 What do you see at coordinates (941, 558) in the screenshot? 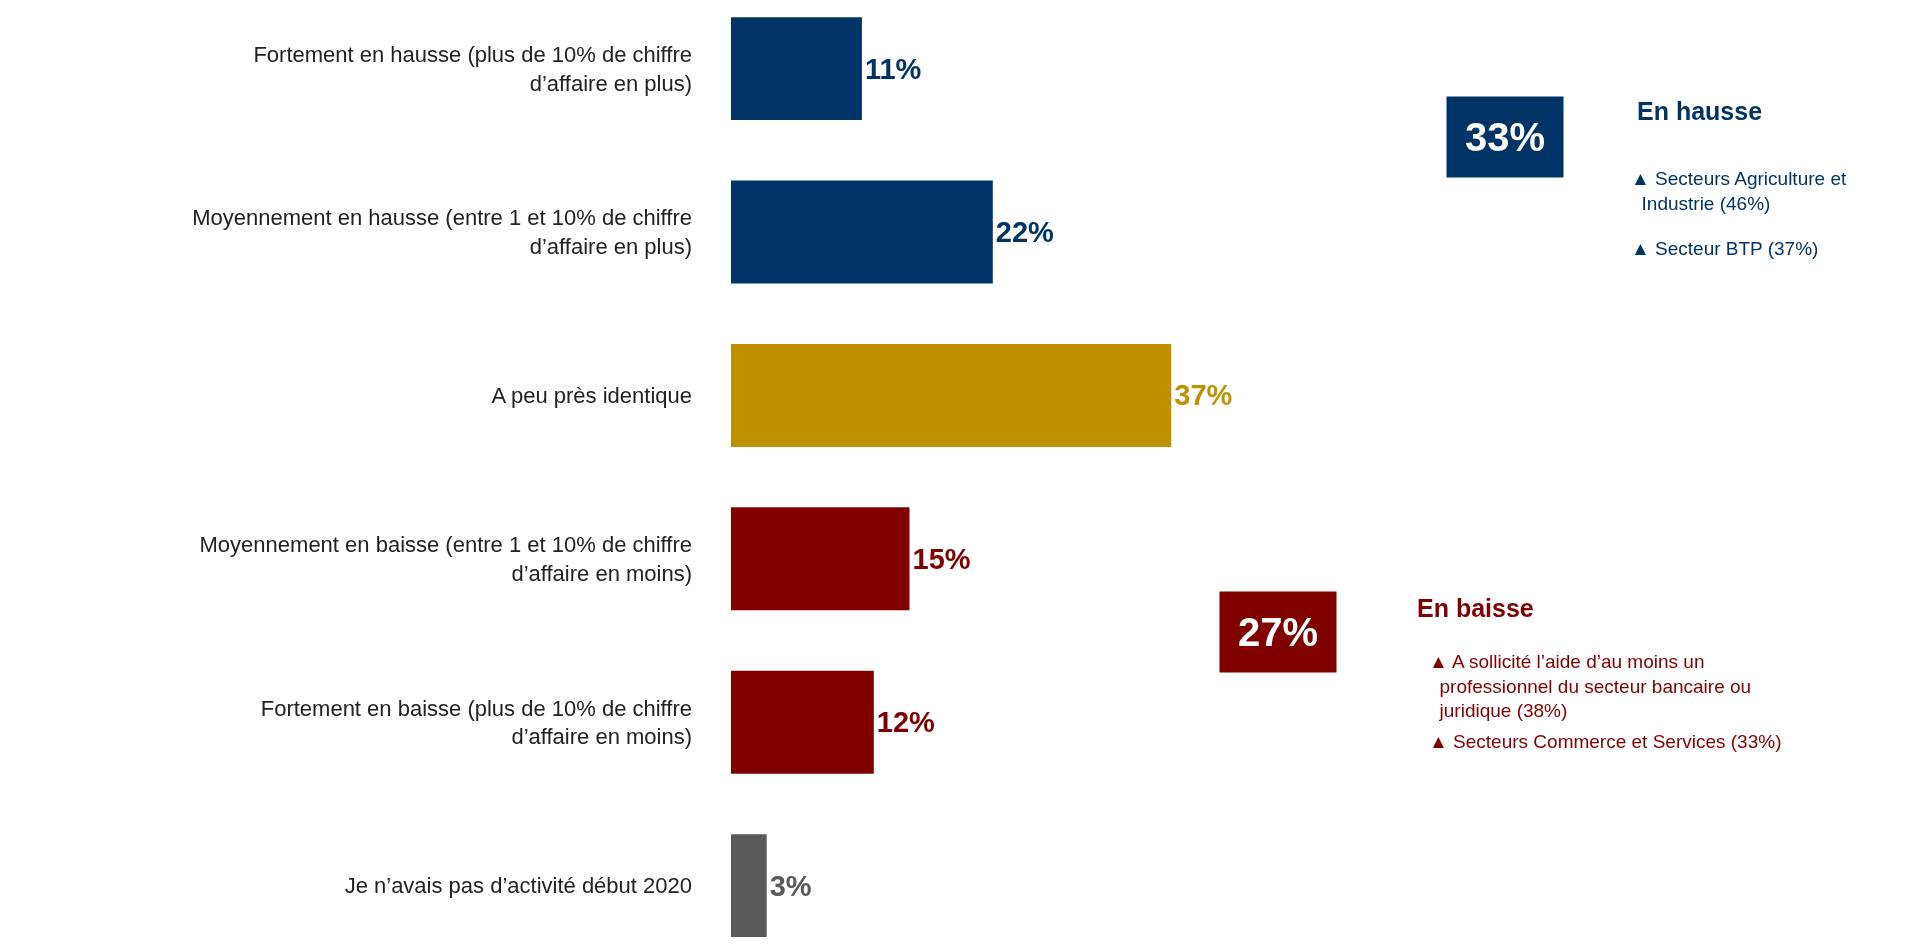
I see `data-label: 15%` at bounding box center [941, 558].